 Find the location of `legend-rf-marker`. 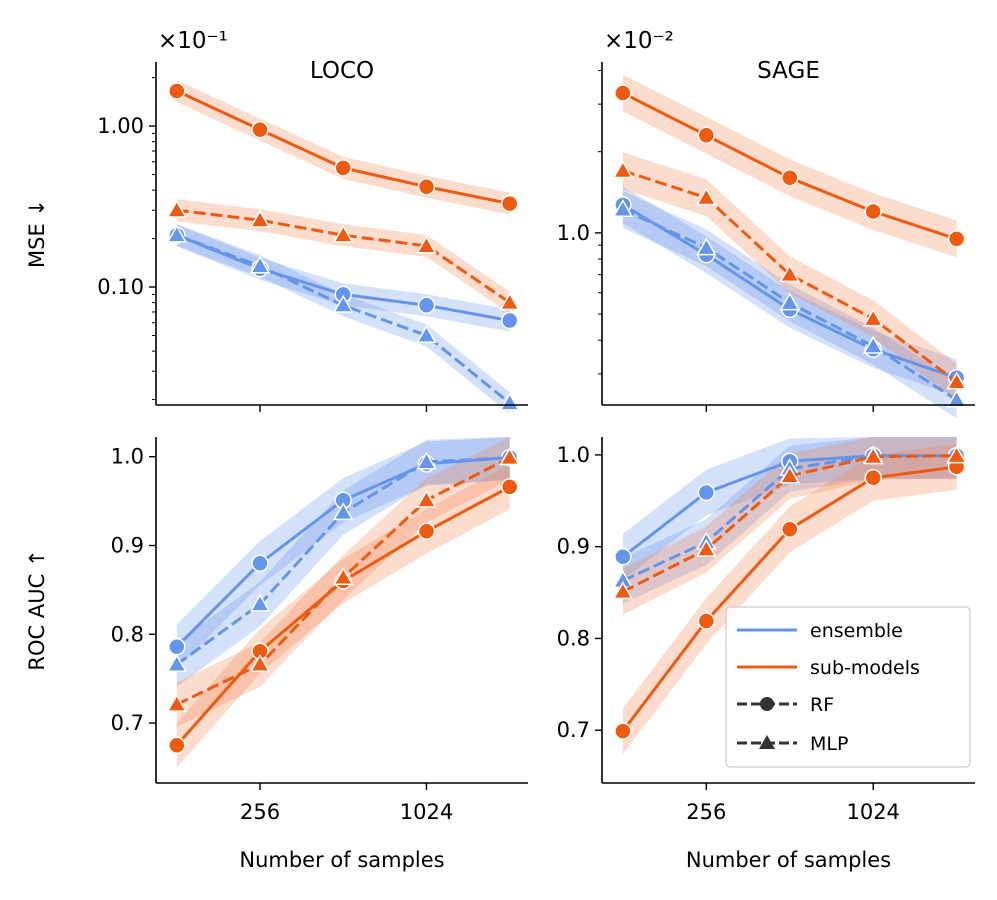

legend-rf-marker is located at coordinates (767, 704).